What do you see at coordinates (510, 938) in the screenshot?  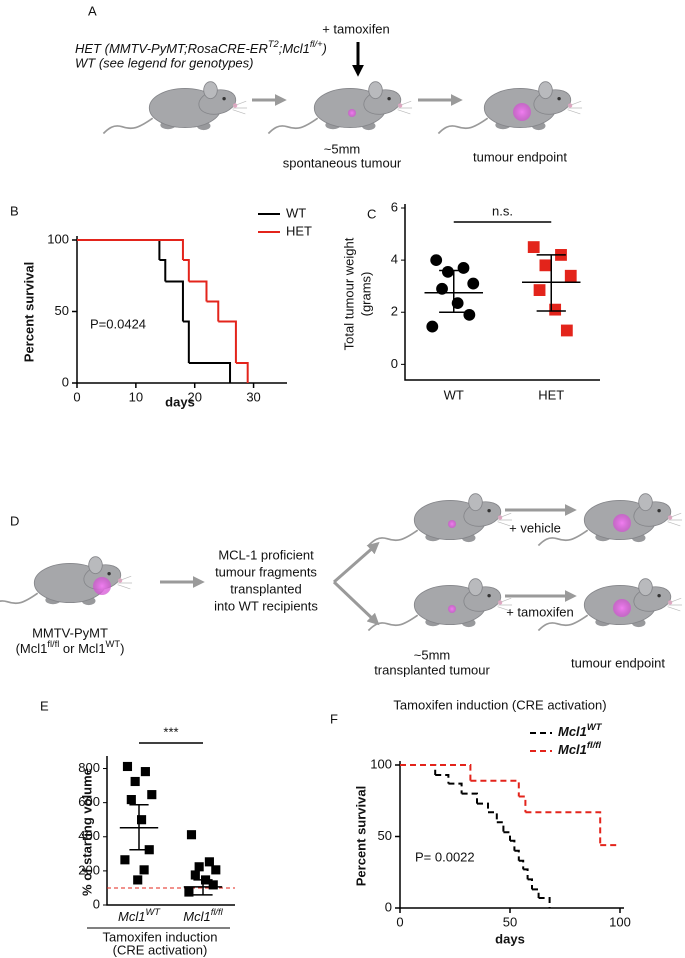 I see `x-axis-label: days` at bounding box center [510, 938].